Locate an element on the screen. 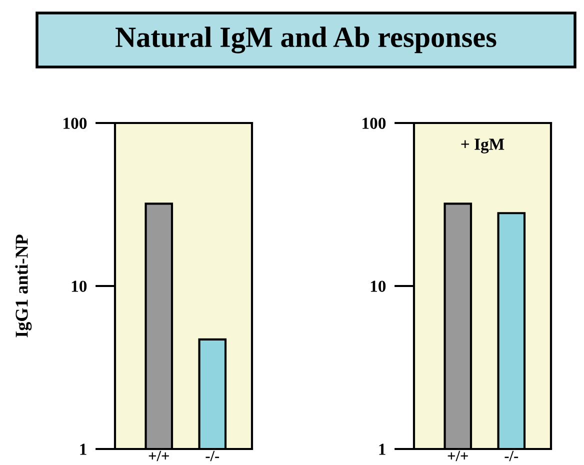 This screenshot has width=584, height=465. y-axis-title: IgG1 anti-NP is located at coordinates (23, 286).